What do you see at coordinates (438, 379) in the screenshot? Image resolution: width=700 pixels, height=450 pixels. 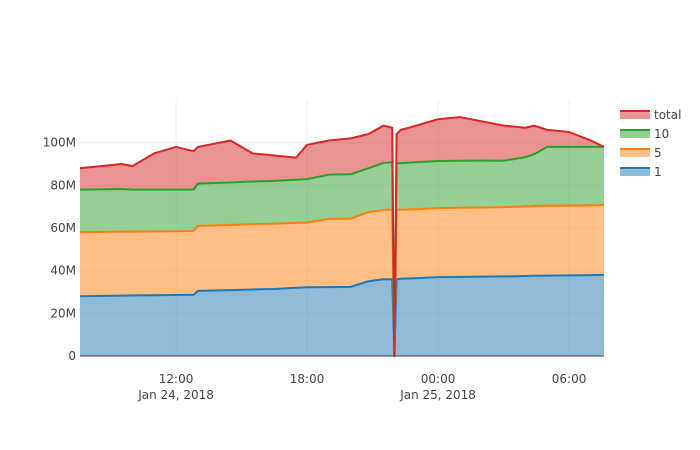 I see `x-tick-label: 00:00` at bounding box center [438, 379].